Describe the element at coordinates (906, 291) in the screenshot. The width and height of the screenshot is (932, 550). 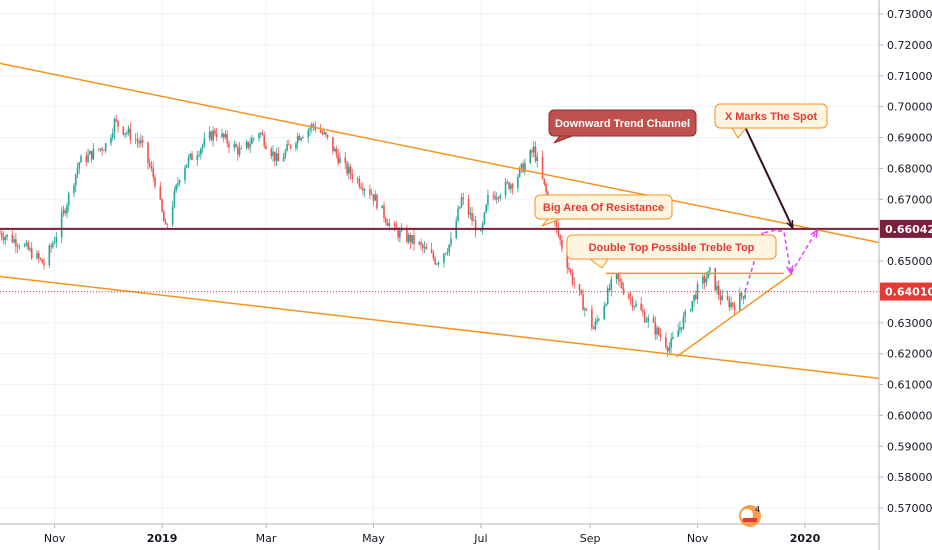
I see `current-price-badge` at that location.